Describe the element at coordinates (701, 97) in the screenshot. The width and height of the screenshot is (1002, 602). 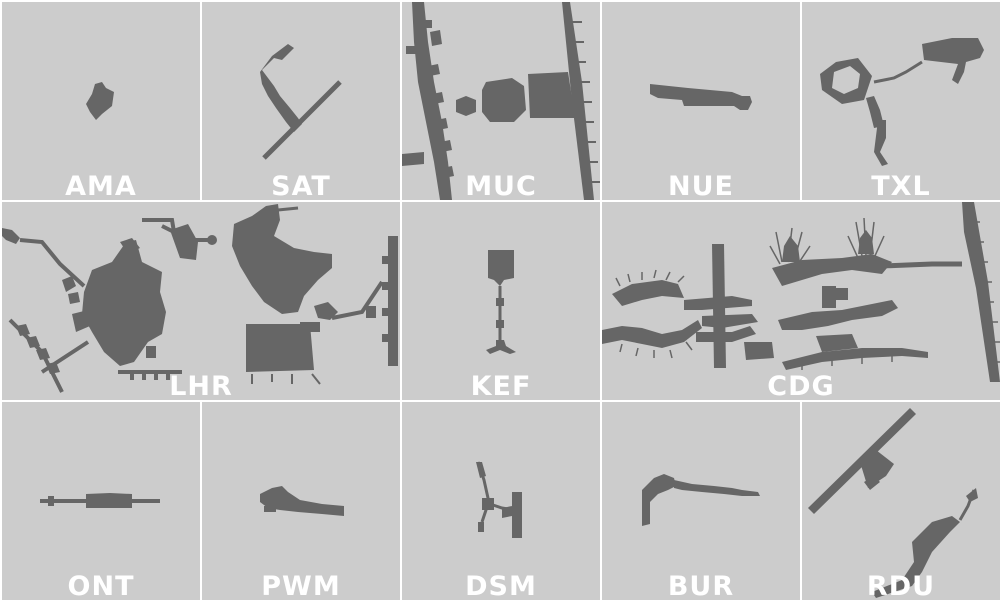
I see `terminal-outline-nue` at that location.